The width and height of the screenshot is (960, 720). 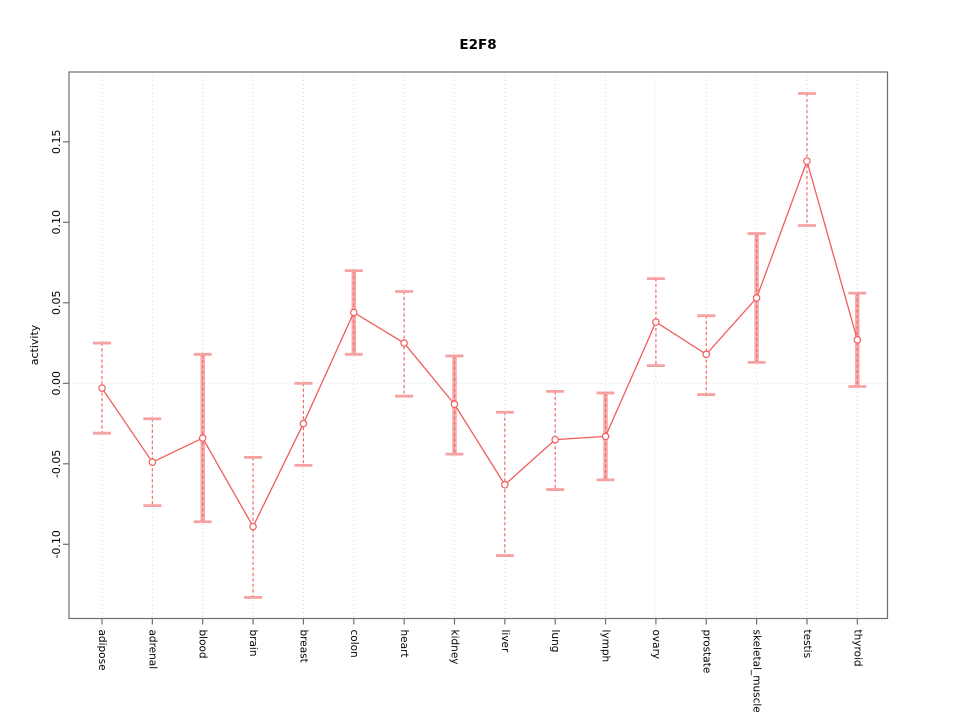 What do you see at coordinates (56, 142) in the screenshot?
I see `y-tick-label: 0.15` at bounding box center [56, 142].